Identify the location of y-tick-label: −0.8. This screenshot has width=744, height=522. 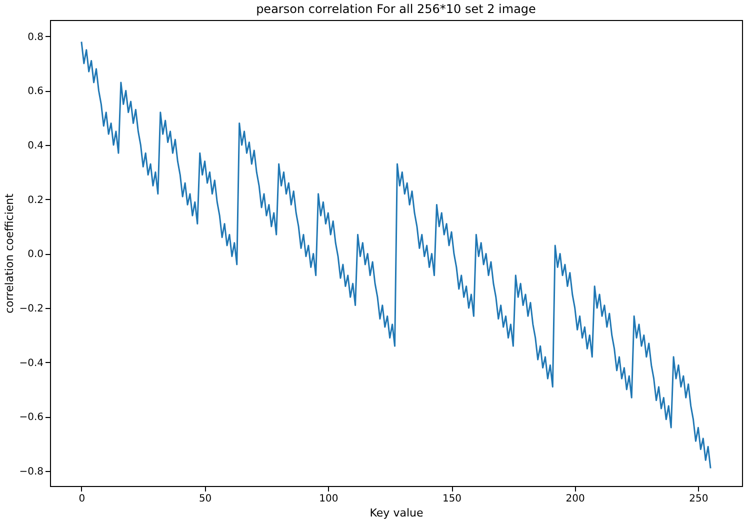
(31, 472).